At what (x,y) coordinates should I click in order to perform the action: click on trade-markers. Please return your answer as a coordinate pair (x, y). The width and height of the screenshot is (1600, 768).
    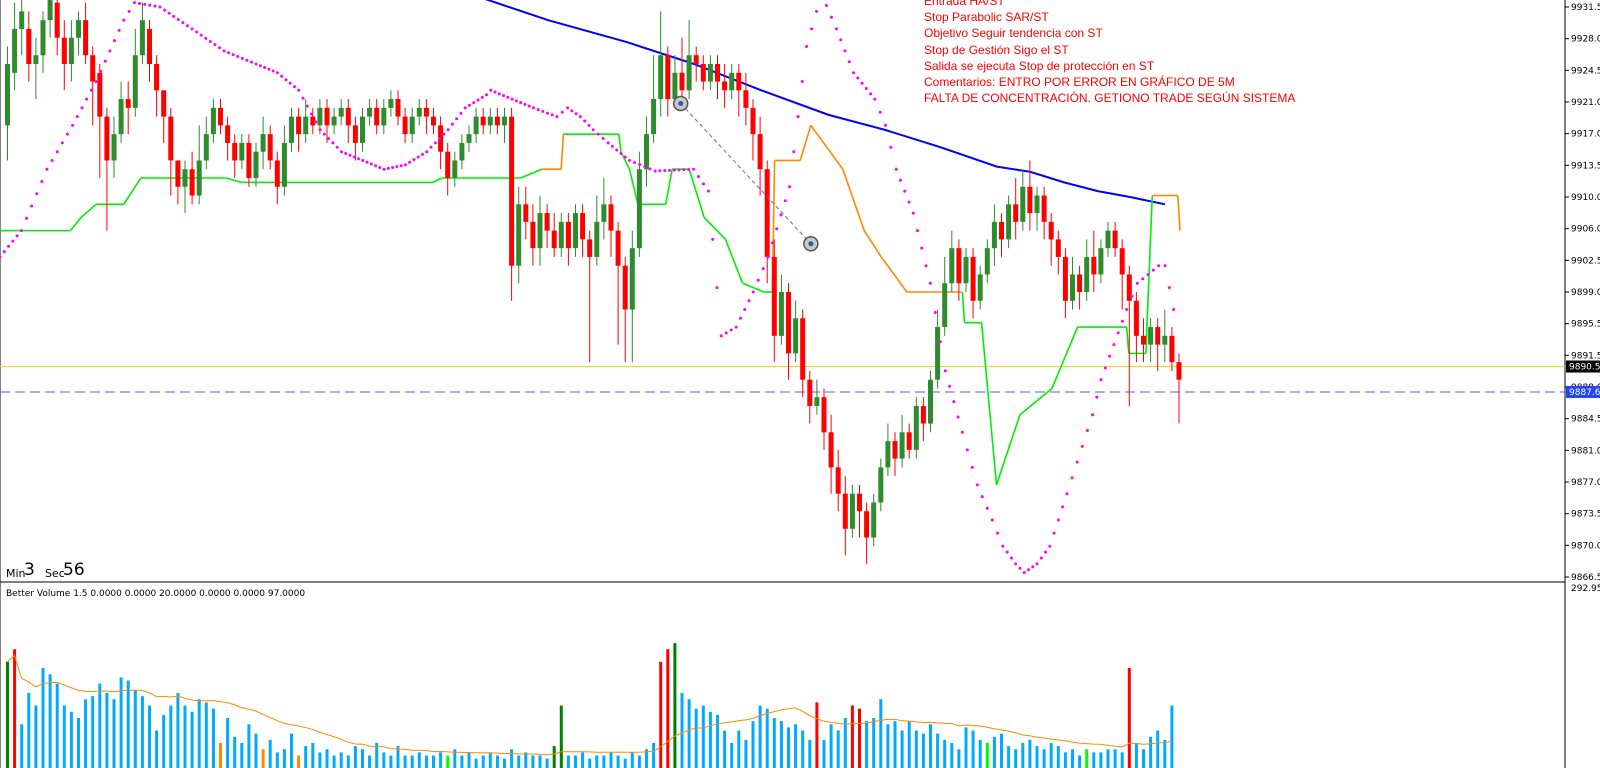
    Looking at the image, I should click on (745, 173).